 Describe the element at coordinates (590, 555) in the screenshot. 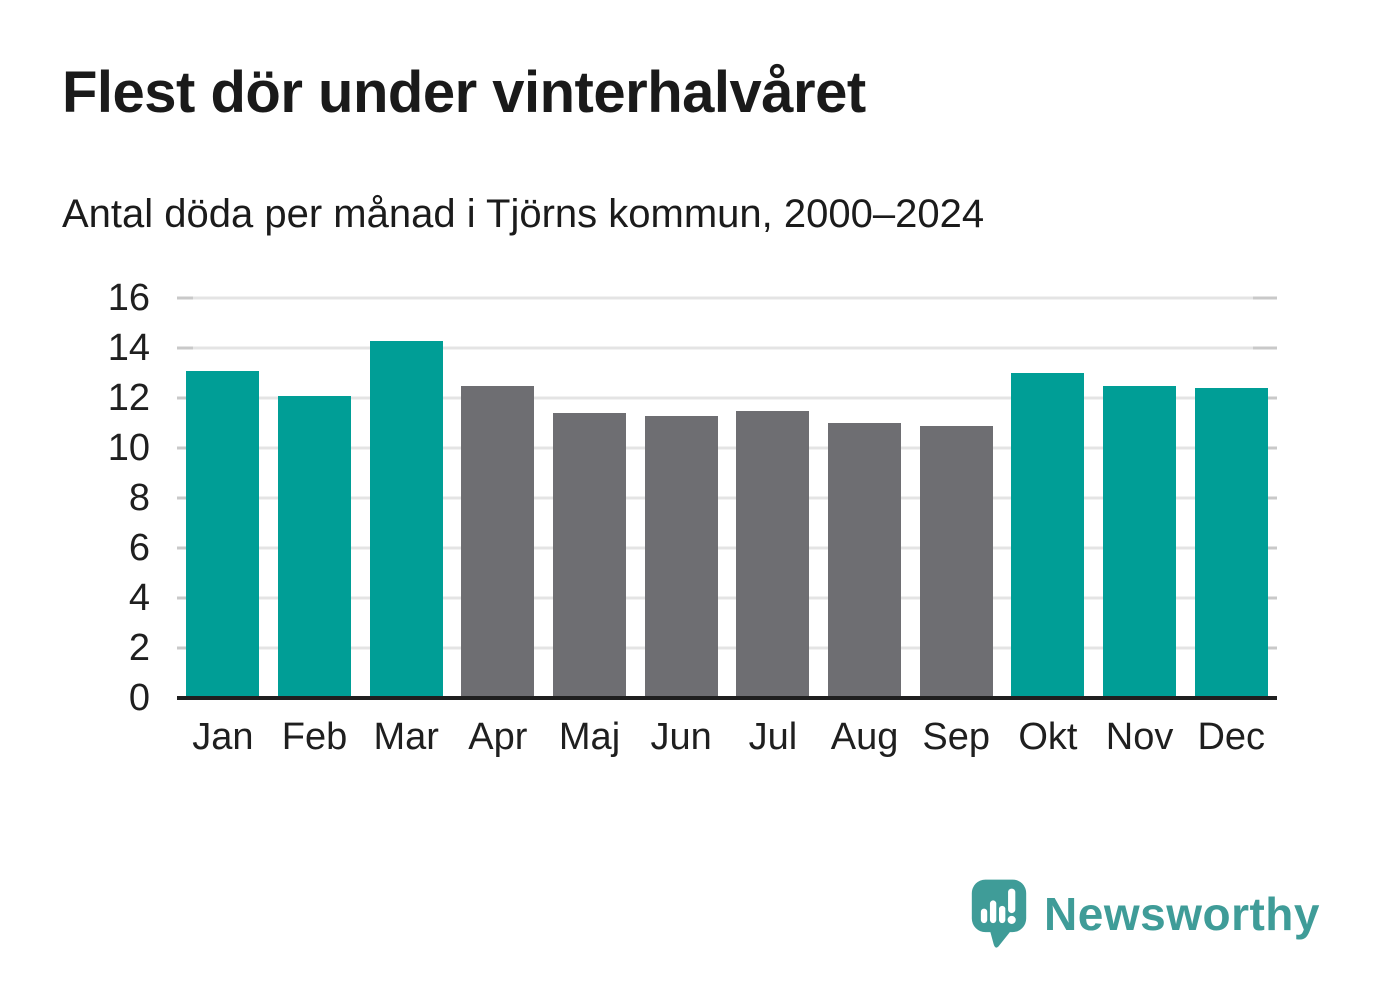

I see `bar-maj` at that location.